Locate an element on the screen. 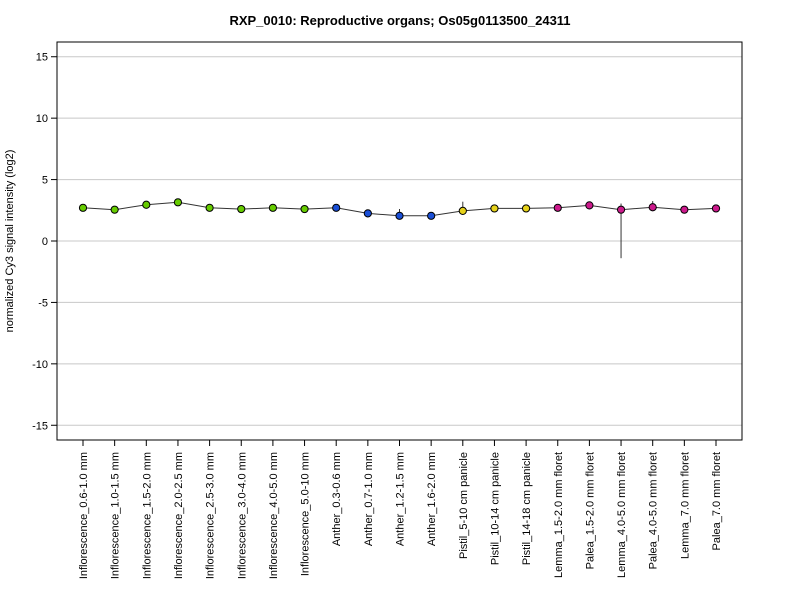 This screenshot has height=600, width=800. data-points is located at coordinates (399, 209).